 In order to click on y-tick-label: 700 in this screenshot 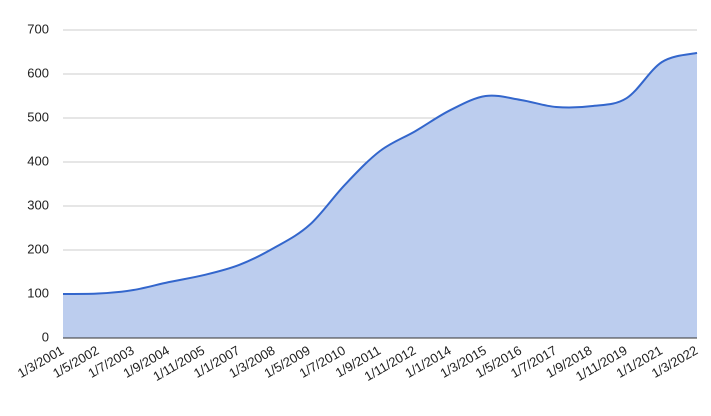, I will do `click(38, 28)`.